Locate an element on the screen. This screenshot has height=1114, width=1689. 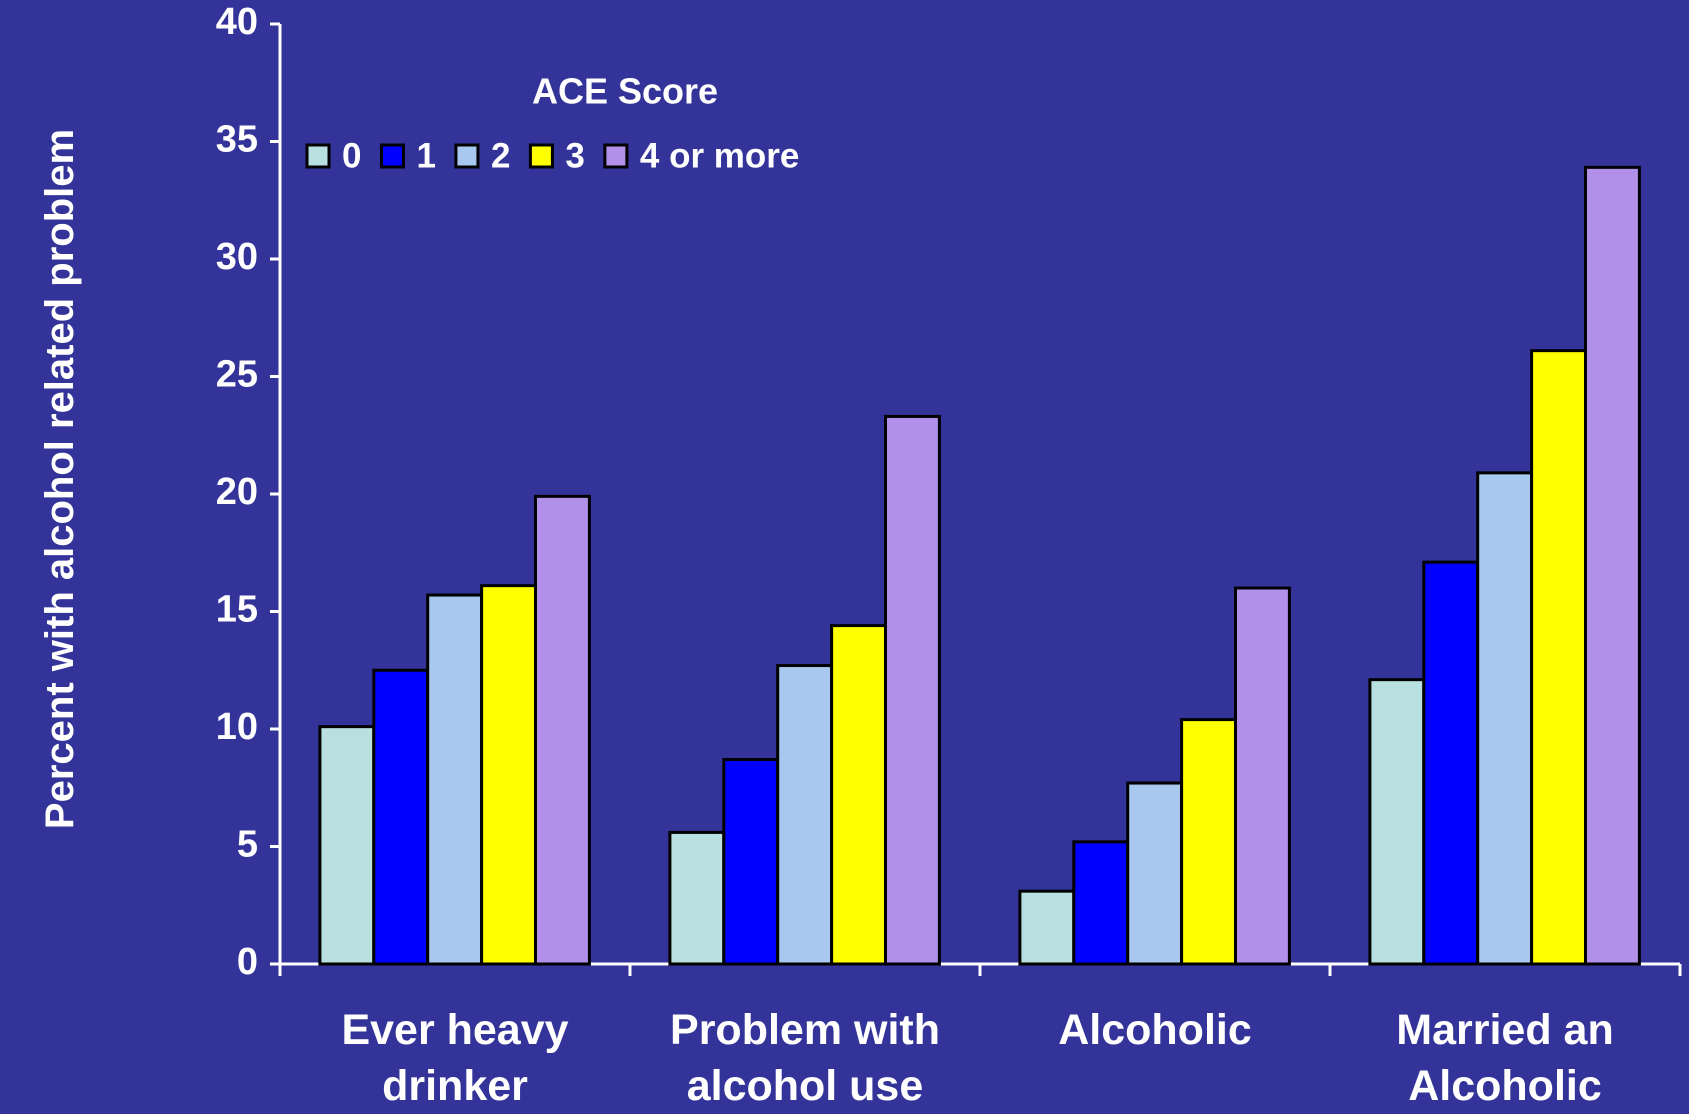
y-tick-label: 25 is located at coordinates (237, 375).